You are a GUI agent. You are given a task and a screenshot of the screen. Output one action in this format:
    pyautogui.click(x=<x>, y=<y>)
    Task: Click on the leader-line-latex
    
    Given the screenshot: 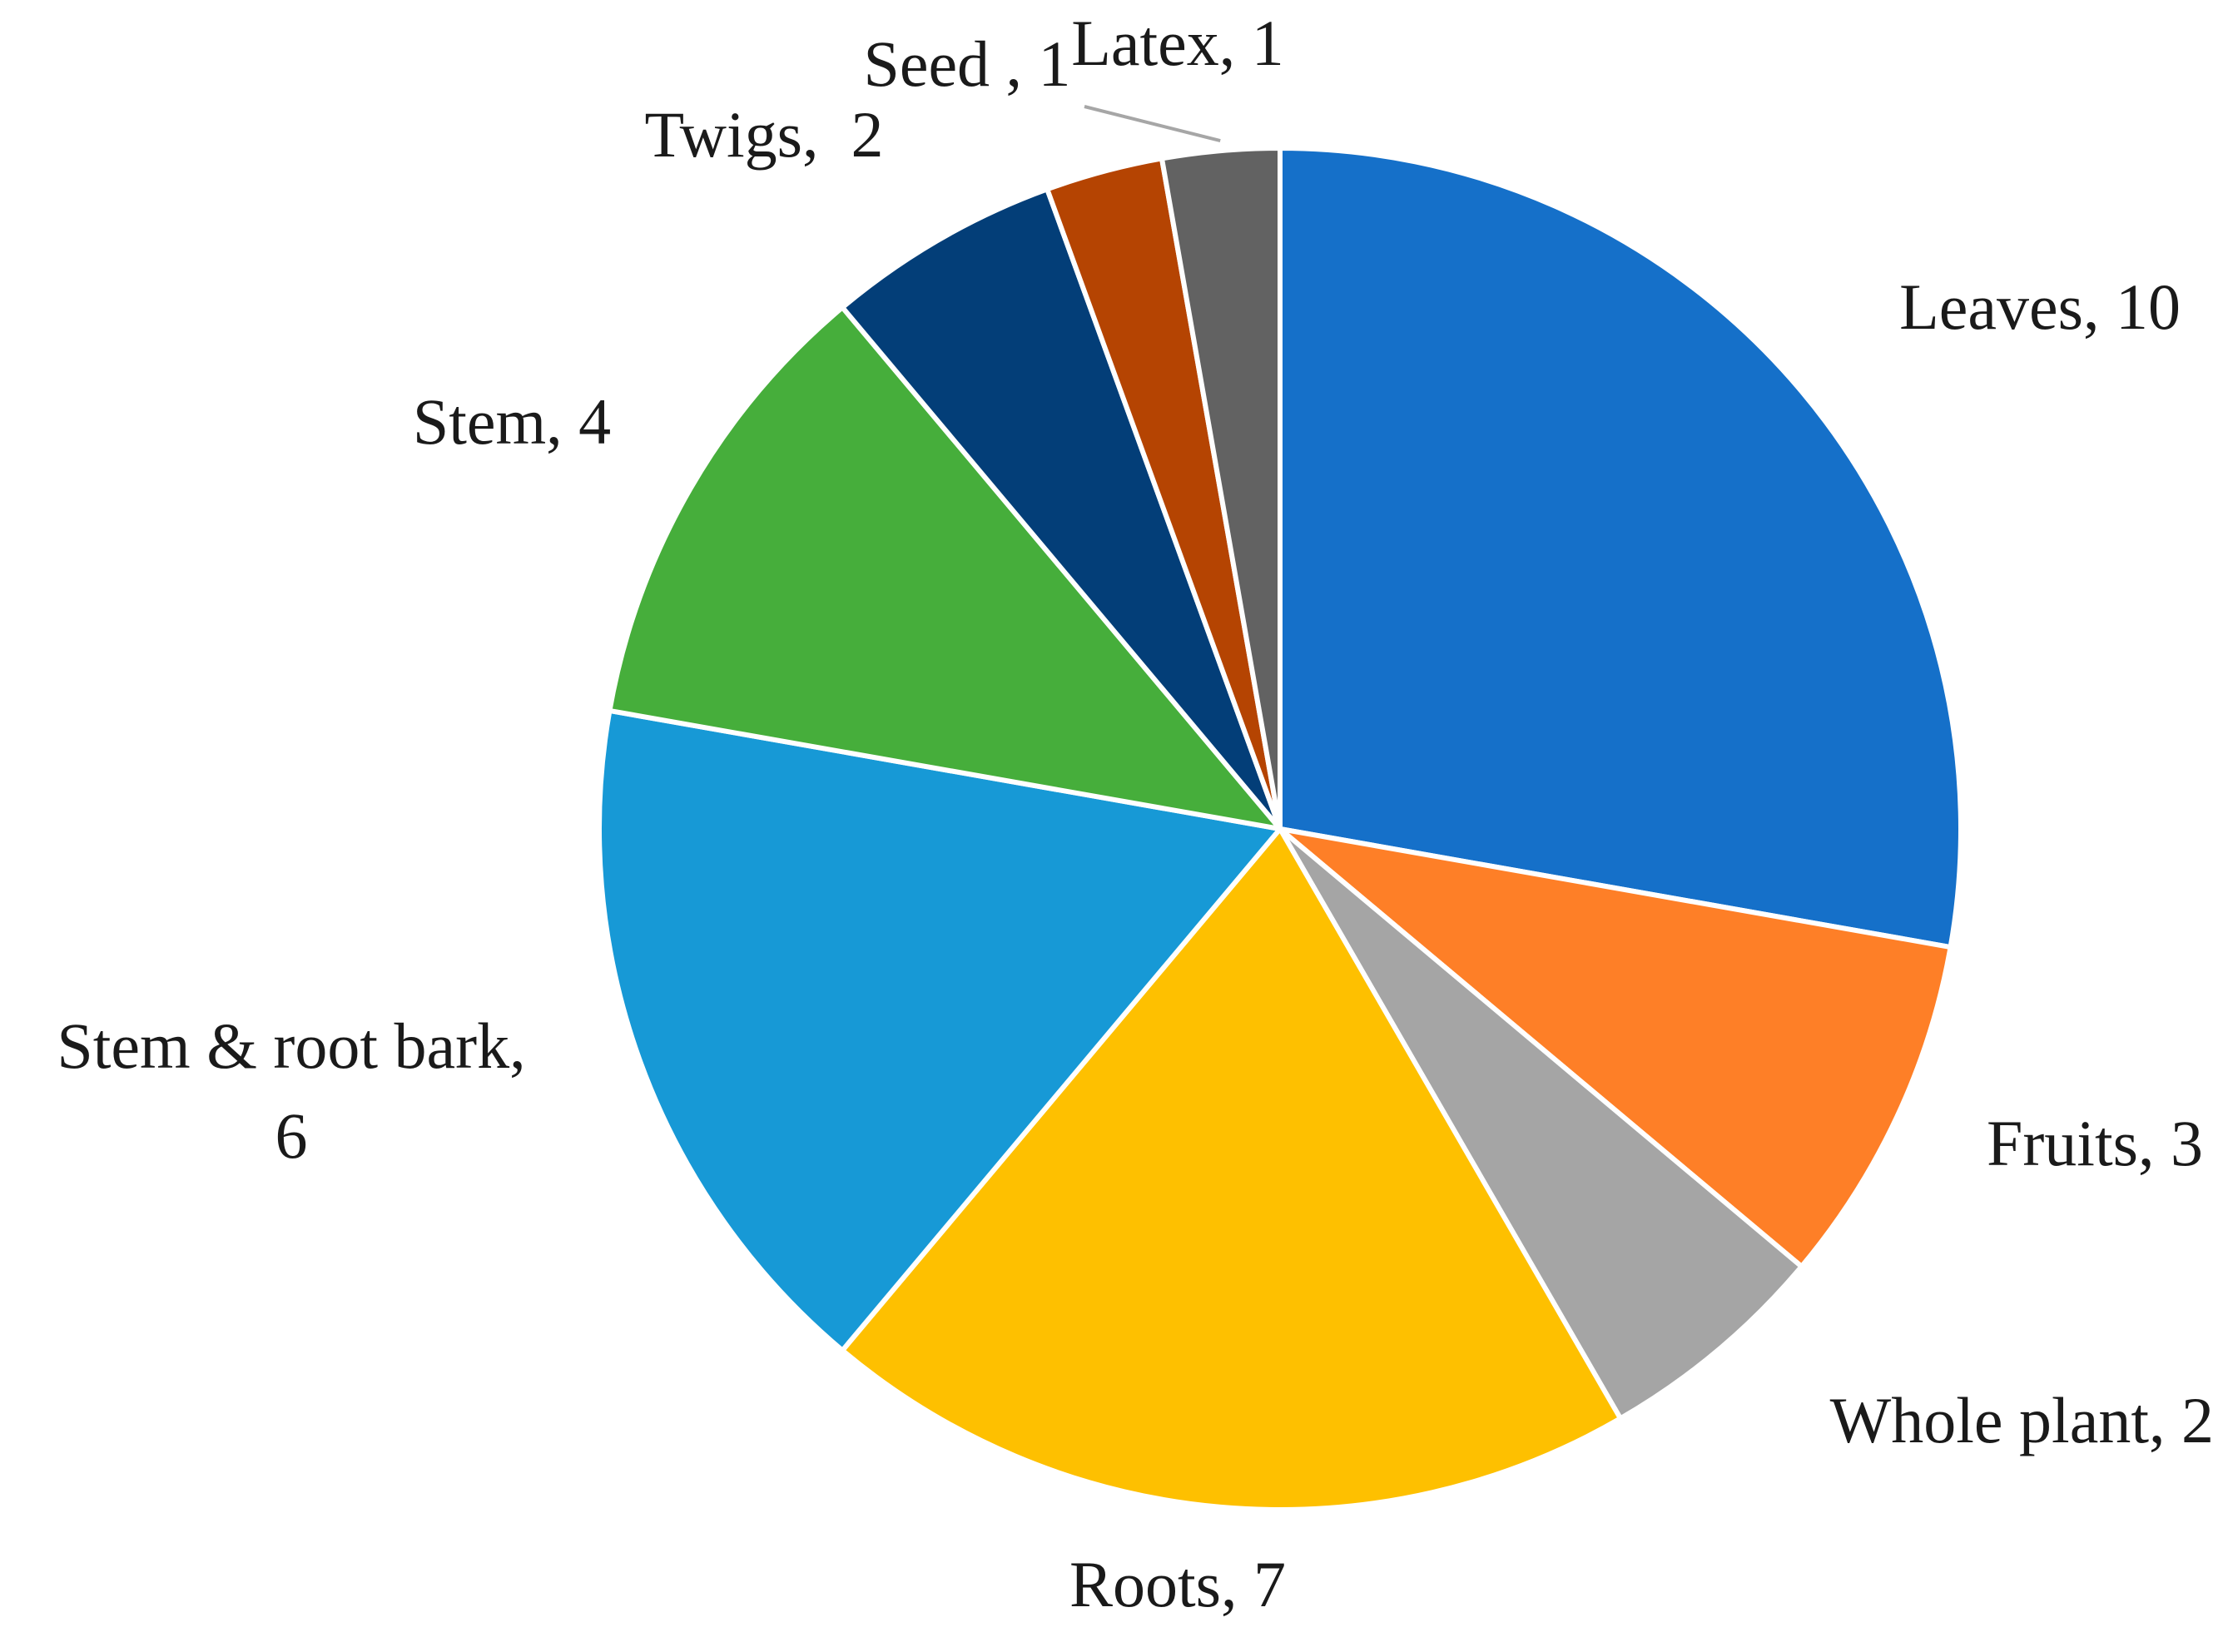 What is the action you would take?
    pyautogui.click(x=1152, y=124)
    